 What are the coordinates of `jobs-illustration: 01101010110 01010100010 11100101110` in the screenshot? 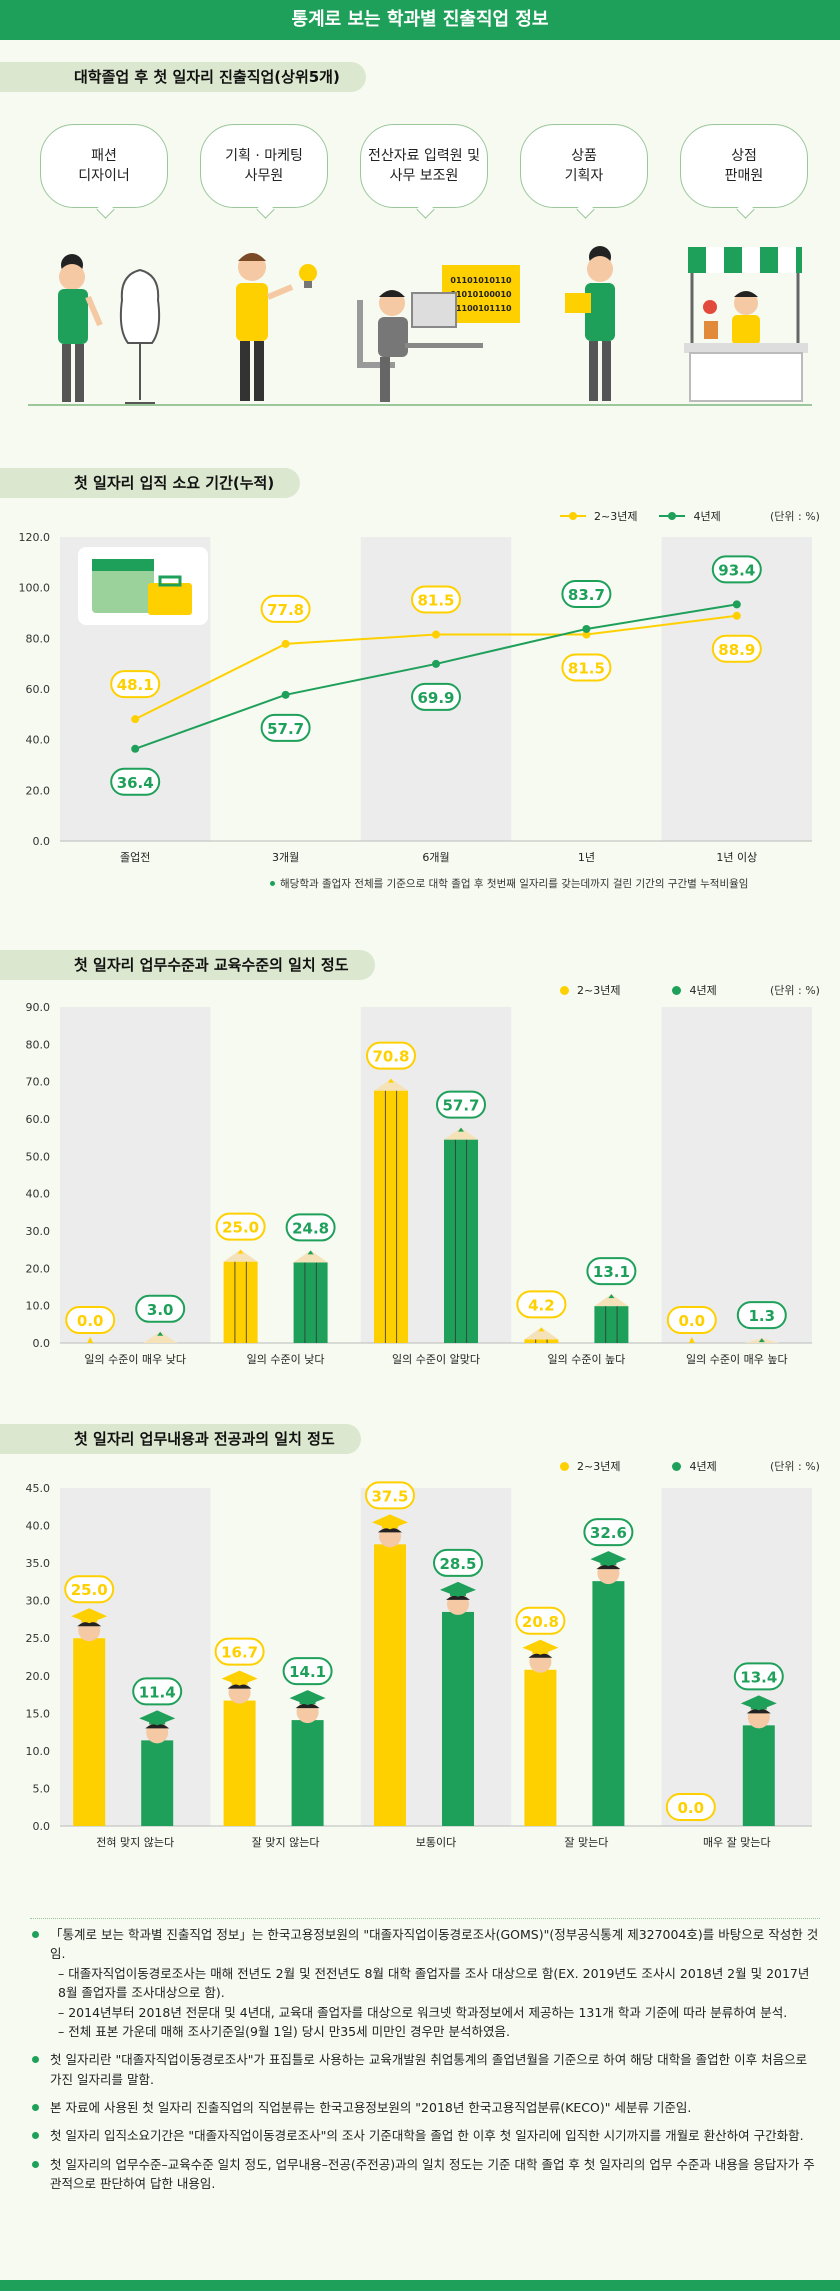 It's located at (420, 326).